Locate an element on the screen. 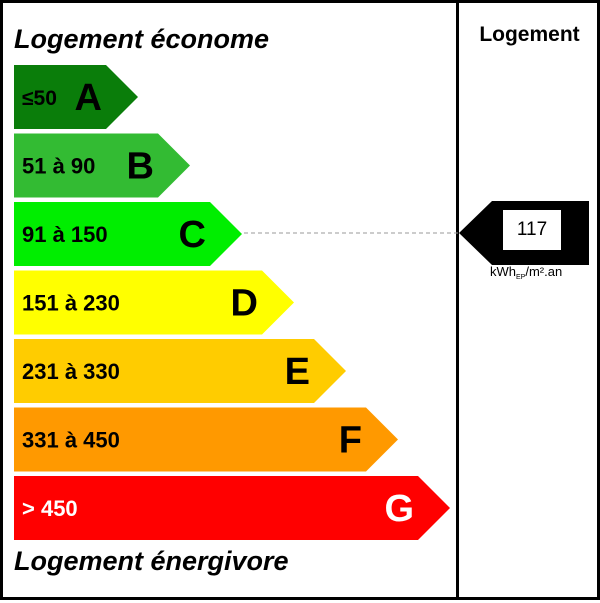 This screenshot has height=603, width=600. class-range-label: 231 à 330 is located at coordinates (71, 371).